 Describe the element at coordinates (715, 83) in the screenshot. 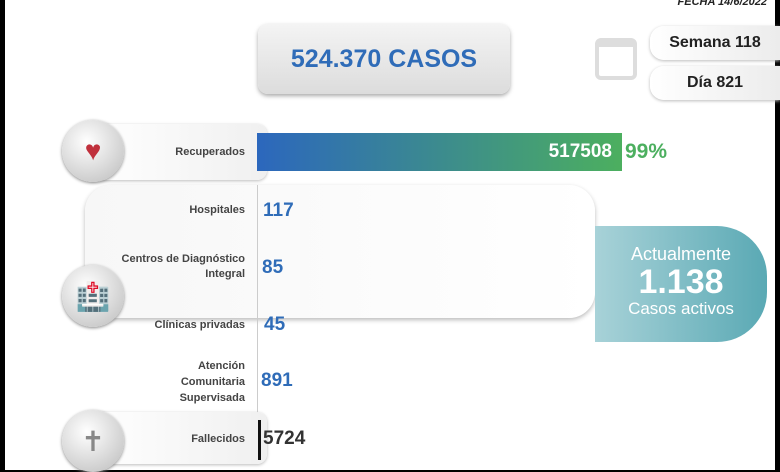

I see `day-badge: Día 821` at that location.